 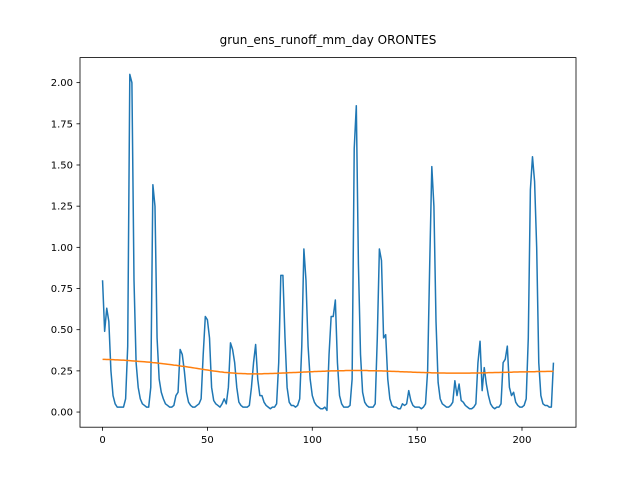 What do you see at coordinates (62, 165) in the screenshot?
I see `y-tick-label: 1.50` at bounding box center [62, 165].